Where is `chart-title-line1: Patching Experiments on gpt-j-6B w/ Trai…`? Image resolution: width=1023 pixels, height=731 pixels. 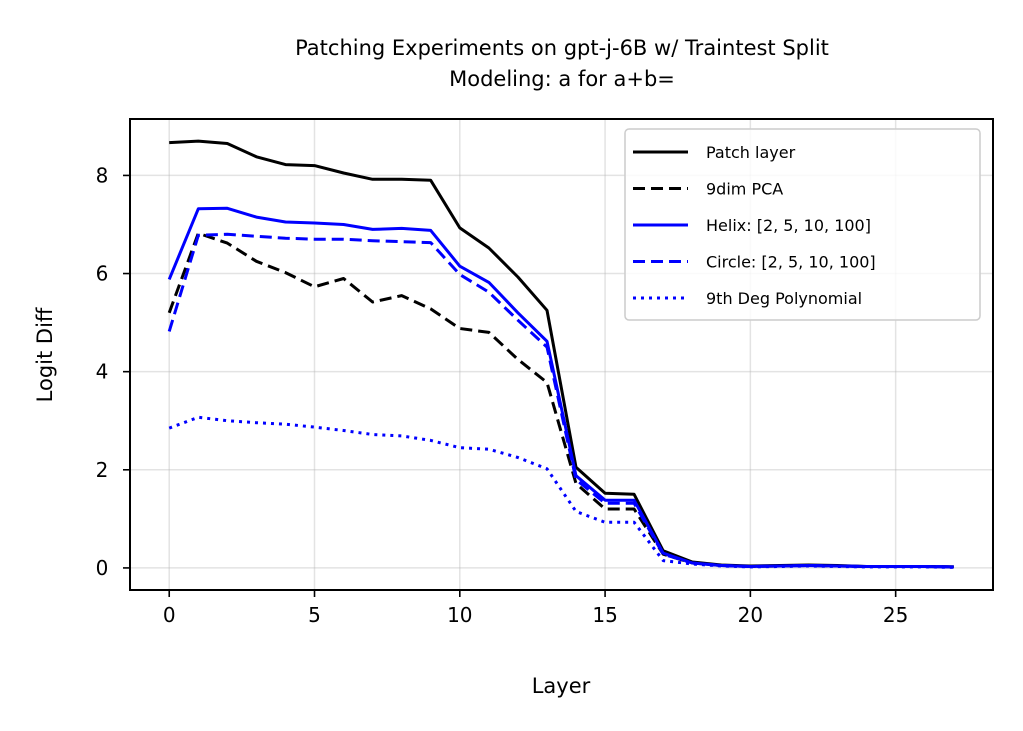 chart-title-line1: Patching Experiments on gpt-j-6B w/ Trai… is located at coordinates (562, 48).